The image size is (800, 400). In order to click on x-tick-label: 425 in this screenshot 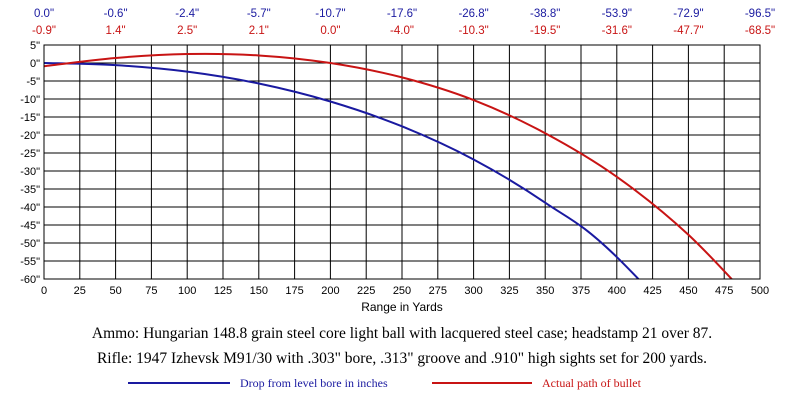, I will do `click(652, 291)`.